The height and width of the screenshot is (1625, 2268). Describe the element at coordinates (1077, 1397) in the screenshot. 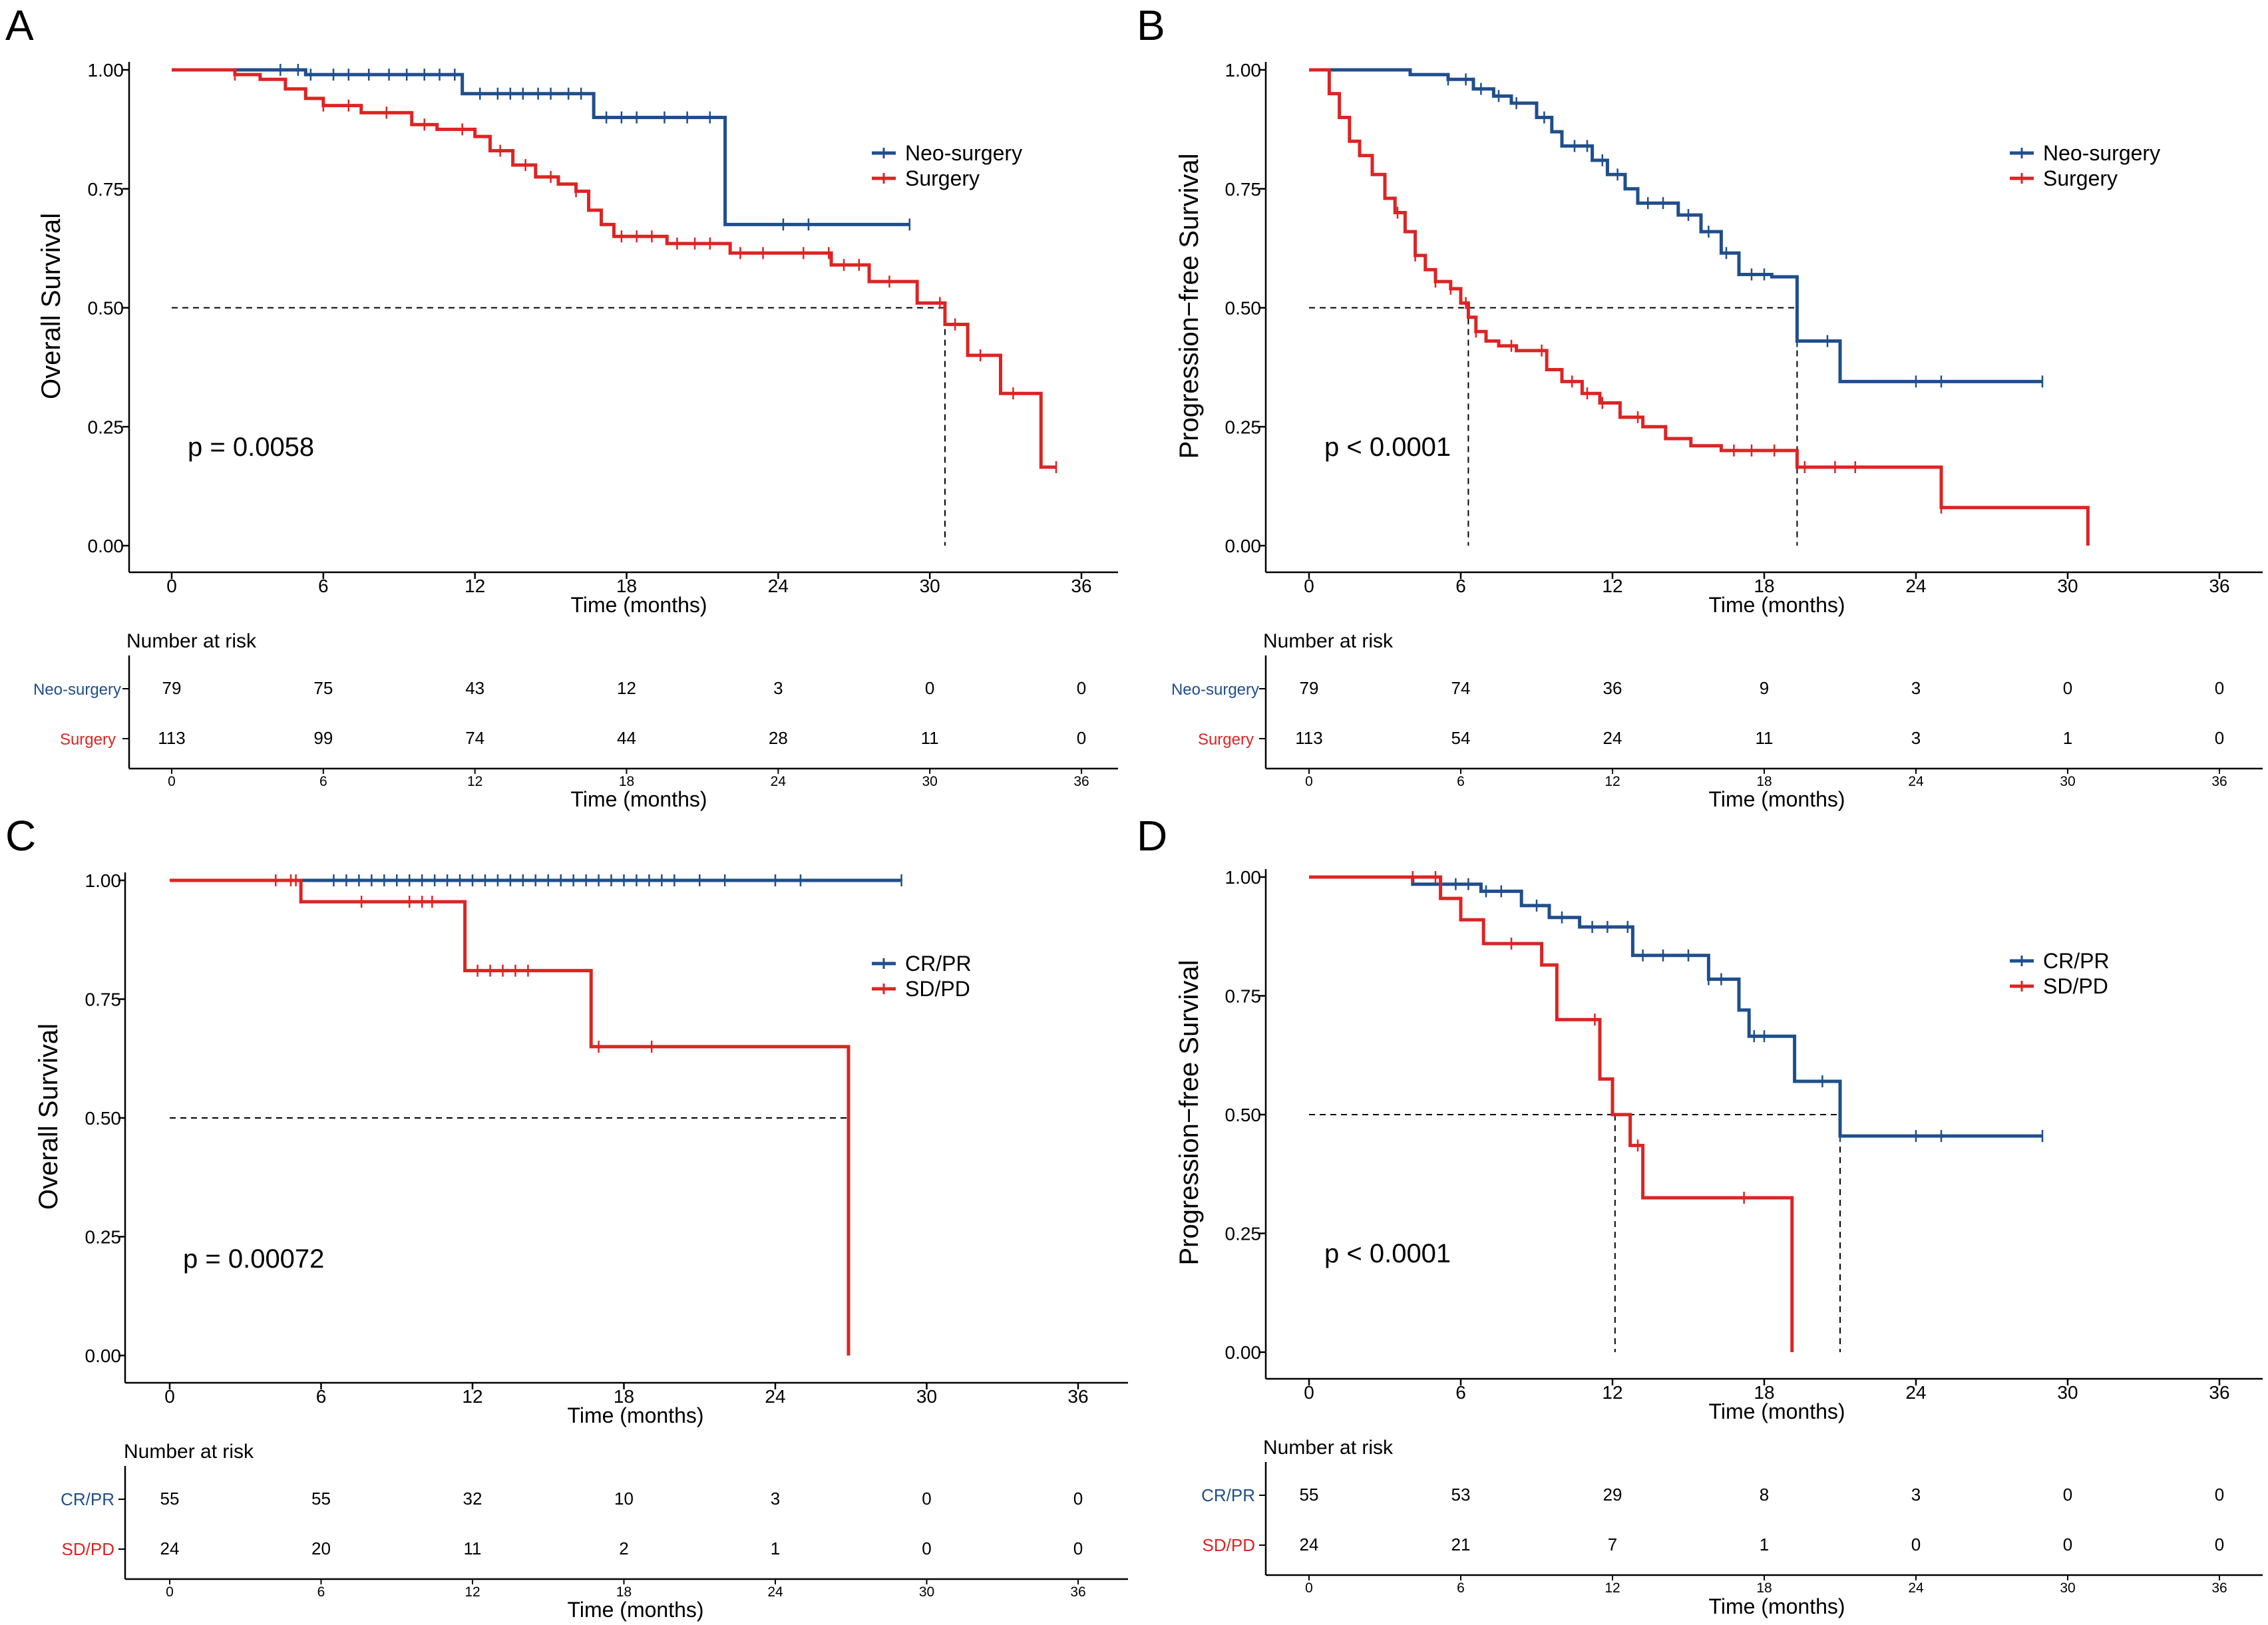

I see `x-tick-label: 36` at that location.